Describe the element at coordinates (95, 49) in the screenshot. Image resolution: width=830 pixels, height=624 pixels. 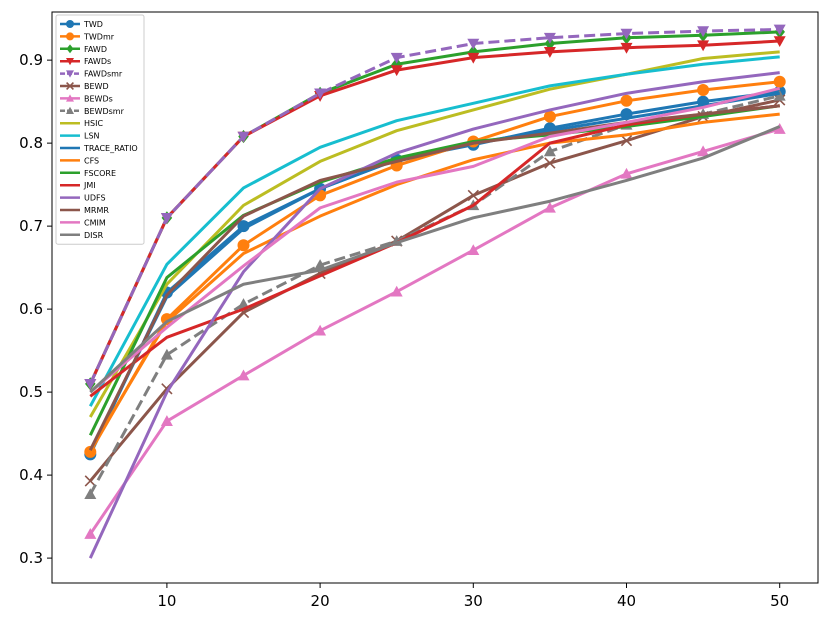
I see `legend-label: FAWD` at that location.